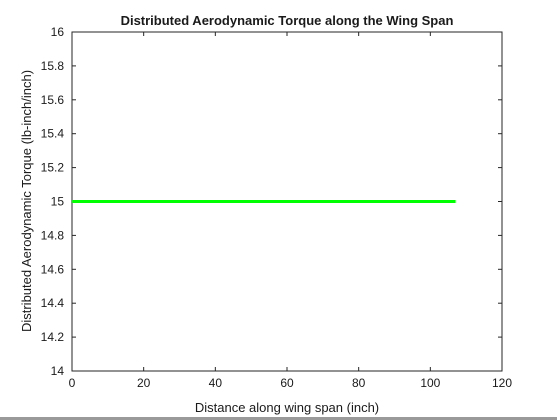 This screenshot has width=557, height=420. What do you see at coordinates (53, 100) in the screenshot?
I see `y-tick-label: 15.6` at bounding box center [53, 100].